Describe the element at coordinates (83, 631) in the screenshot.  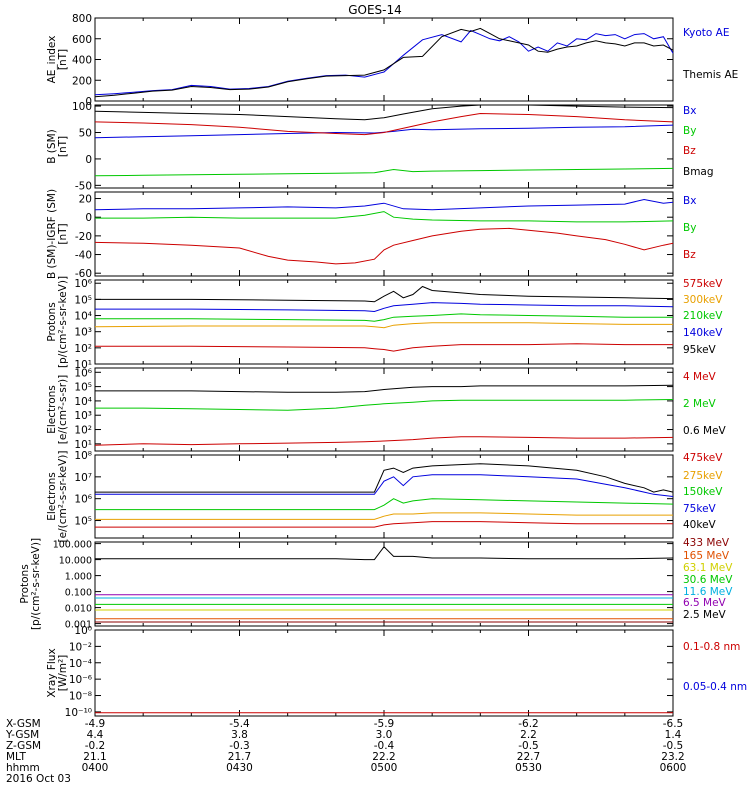
I see `y-tick-label: 10⁰` at that location.